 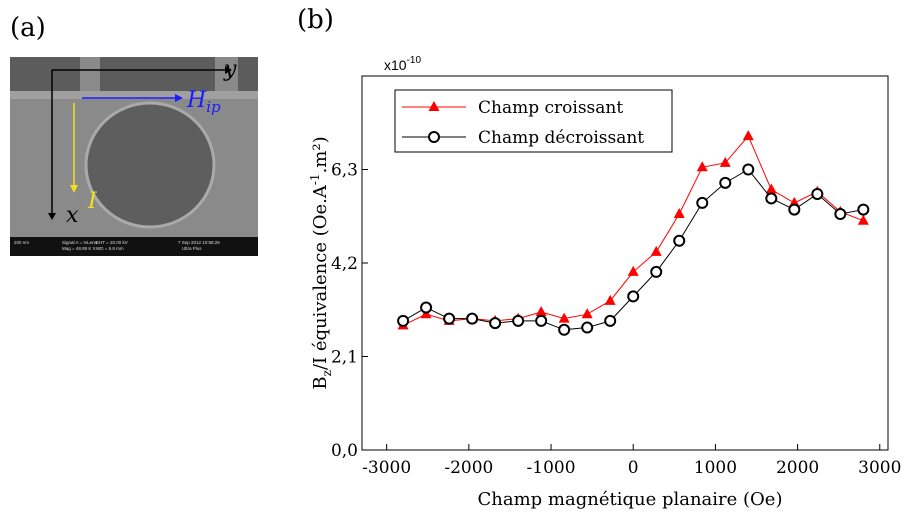 What do you see at coordinates (630, 499) in the screenshot?
I see `x-axis-label: Champ magnétique planaire (Oe)` at bounding box center [630, 499].